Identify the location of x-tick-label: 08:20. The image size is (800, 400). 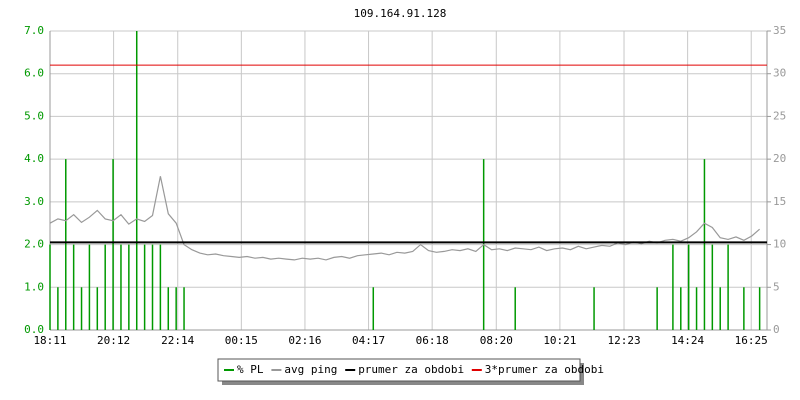
(496, 340).